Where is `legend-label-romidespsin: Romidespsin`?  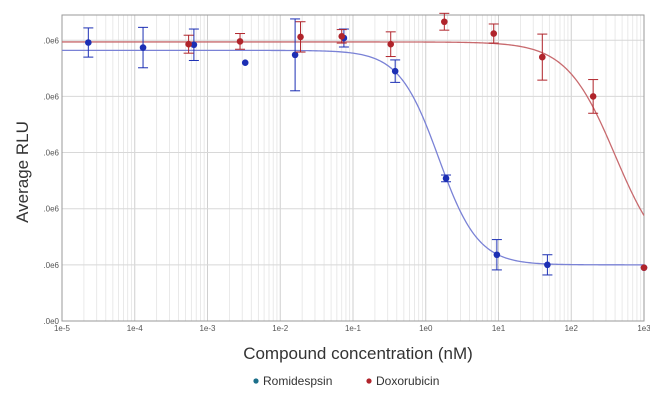 legend-label-romidespsin: Romidespsin is located at coordinates (297, 381).